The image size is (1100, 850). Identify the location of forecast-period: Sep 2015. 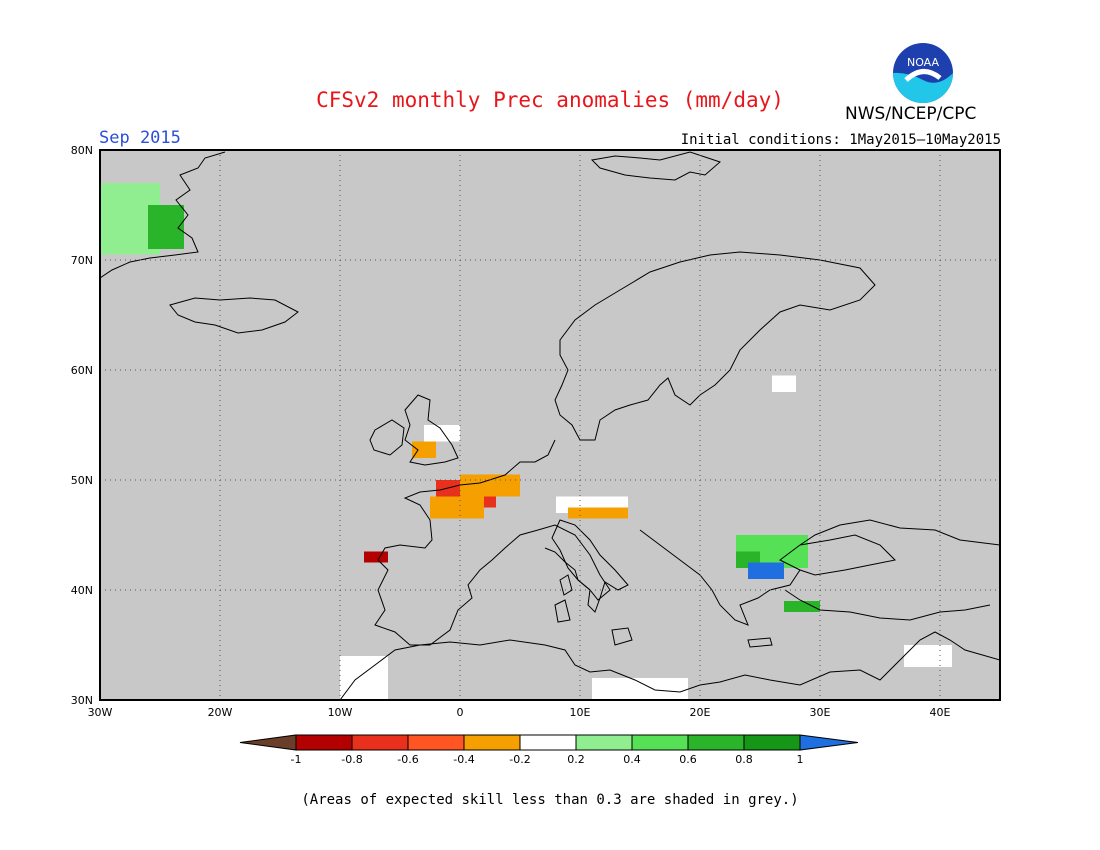
(140, 138).